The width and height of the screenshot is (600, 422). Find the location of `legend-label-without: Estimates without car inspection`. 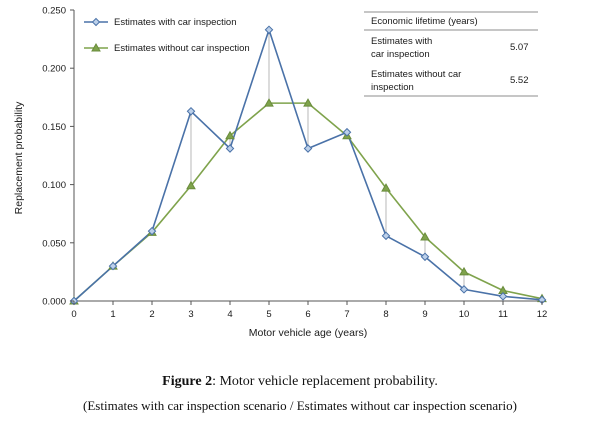

legend-label-without: Estimates without car inspection is located at coordinates (182, 48).